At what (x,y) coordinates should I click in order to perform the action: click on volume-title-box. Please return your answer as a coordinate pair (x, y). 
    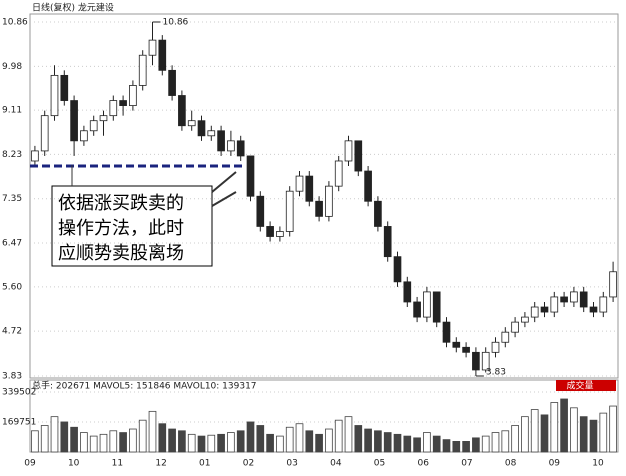
    Looking at the image, I should click on (586, 385).